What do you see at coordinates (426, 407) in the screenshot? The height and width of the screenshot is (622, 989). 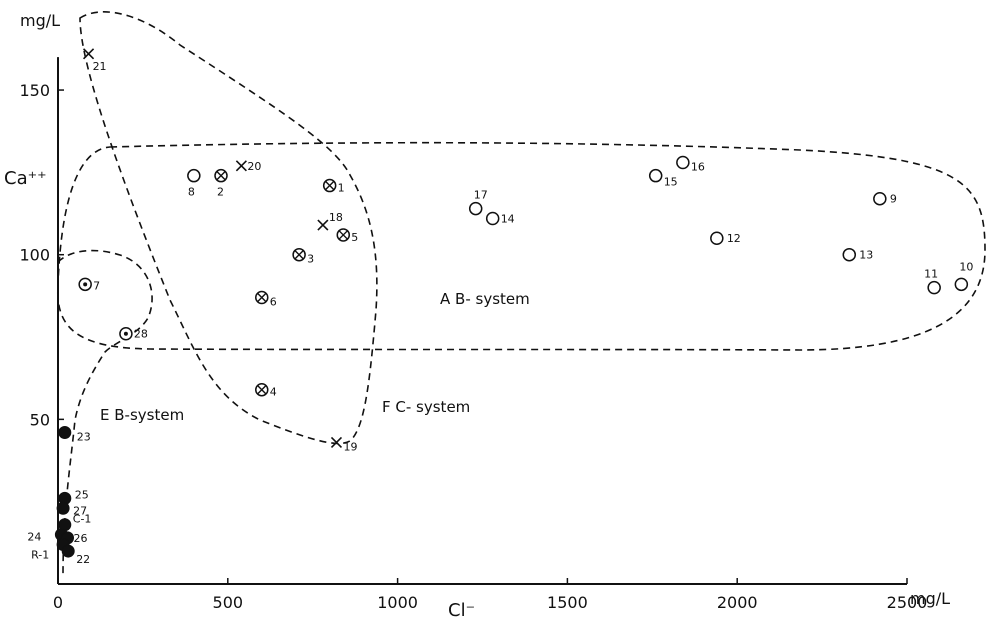 I see `system-annotation: F C- system` at bounding box center [426, 407].